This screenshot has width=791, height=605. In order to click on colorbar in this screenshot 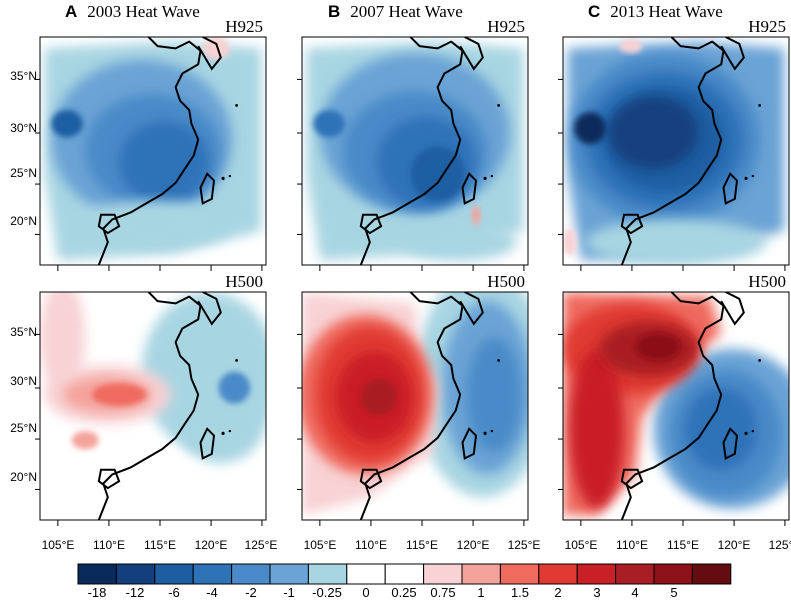, I will do `click(404, 574)`.